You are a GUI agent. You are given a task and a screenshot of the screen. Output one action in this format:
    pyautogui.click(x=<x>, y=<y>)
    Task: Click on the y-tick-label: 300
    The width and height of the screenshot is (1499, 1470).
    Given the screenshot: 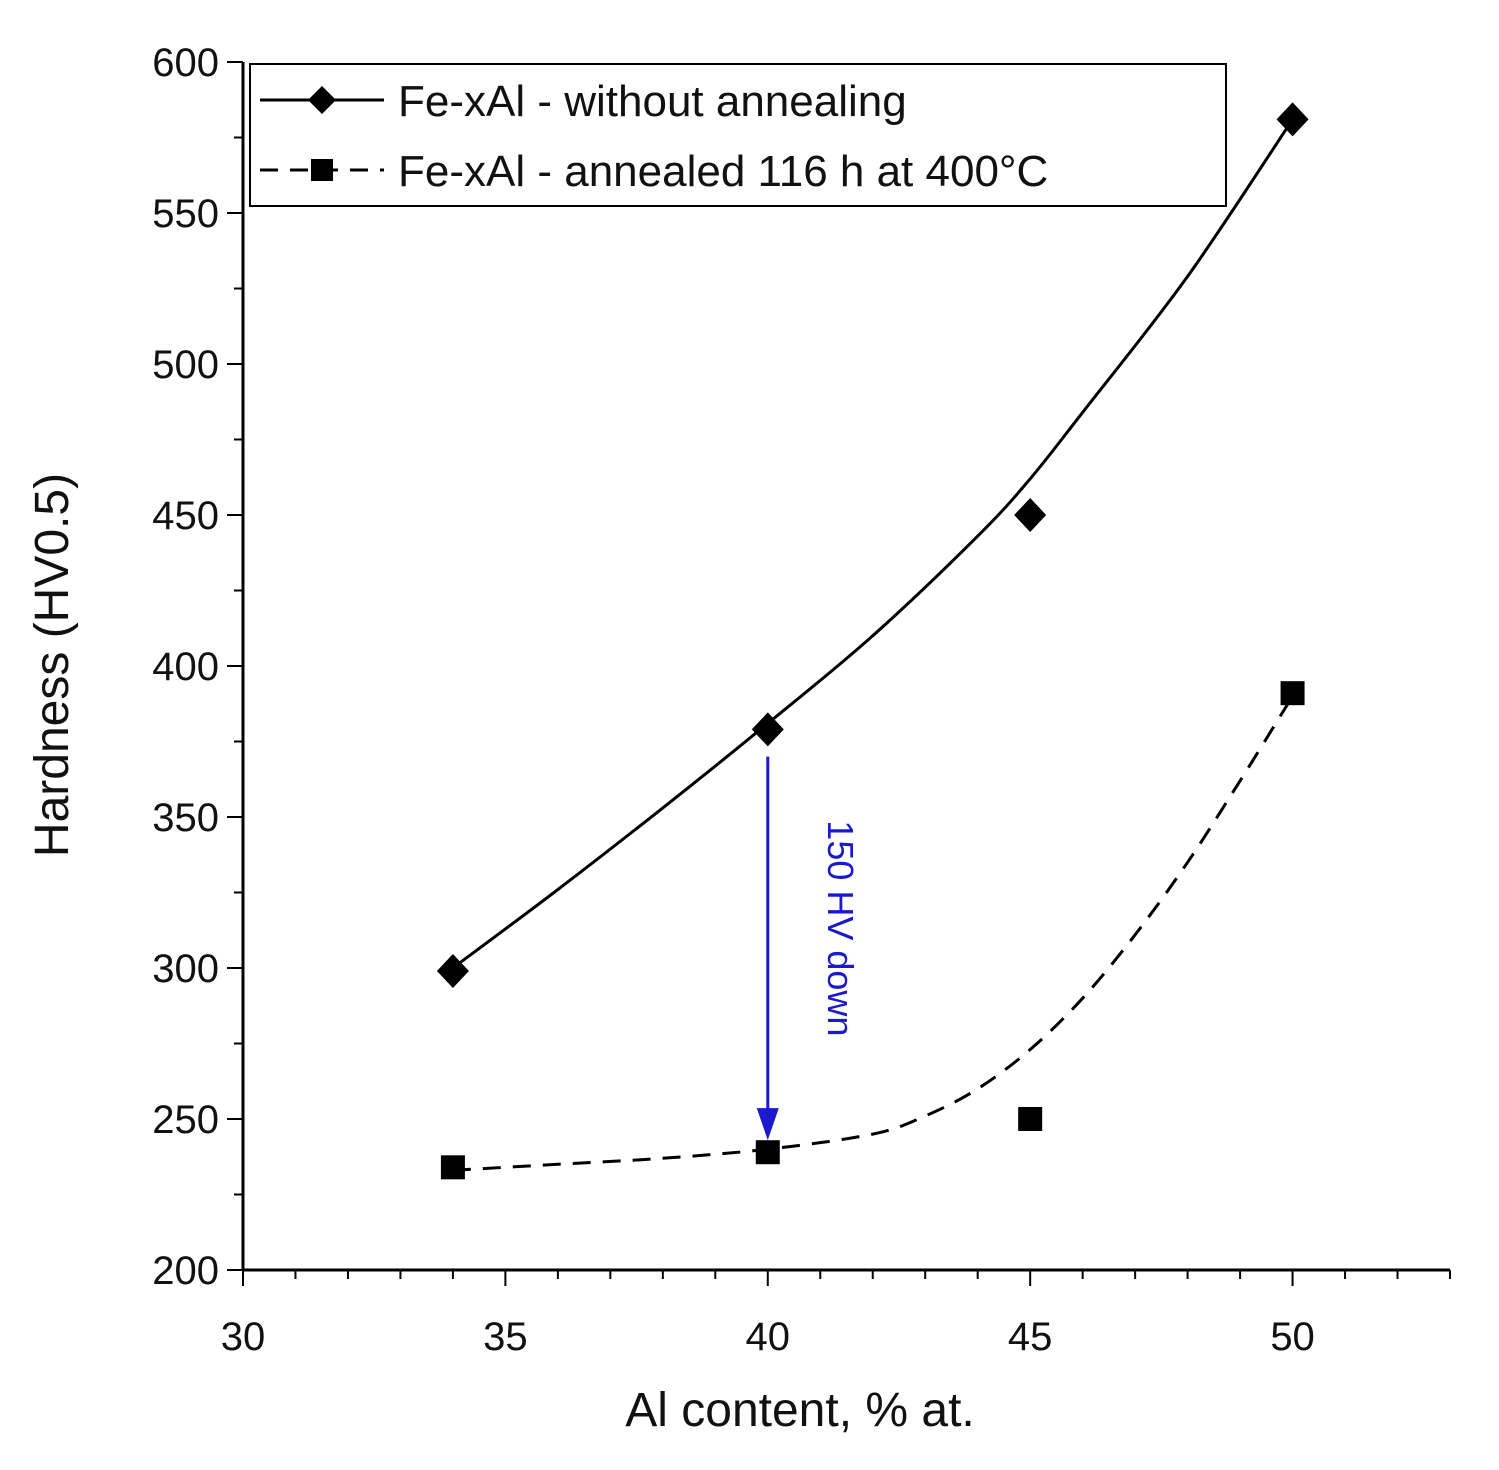 What is the action you would take?
    pyautogui.click(x=185, y=969)
    